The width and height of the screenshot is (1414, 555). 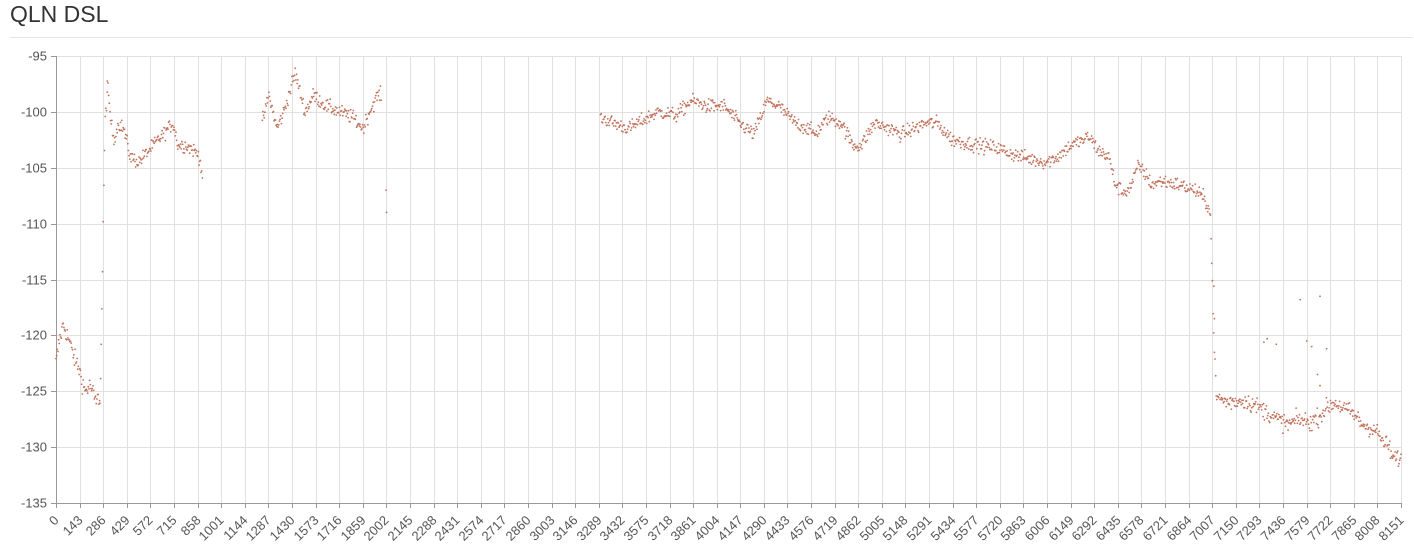 I want to click on x-tick-label: 1144, so click(x=235, y=528).